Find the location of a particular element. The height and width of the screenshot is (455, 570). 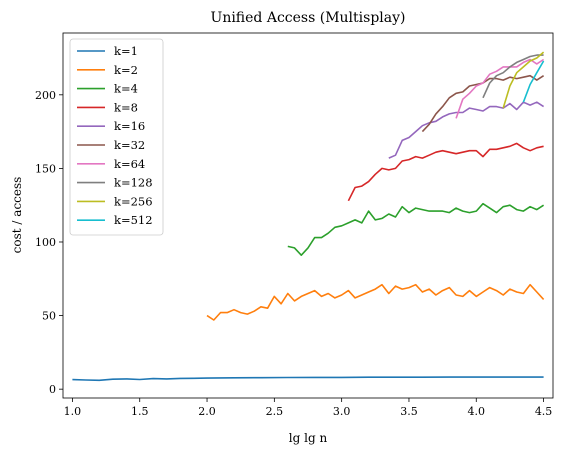

y-tick-label: 100 is located at coordinates (45, 242).